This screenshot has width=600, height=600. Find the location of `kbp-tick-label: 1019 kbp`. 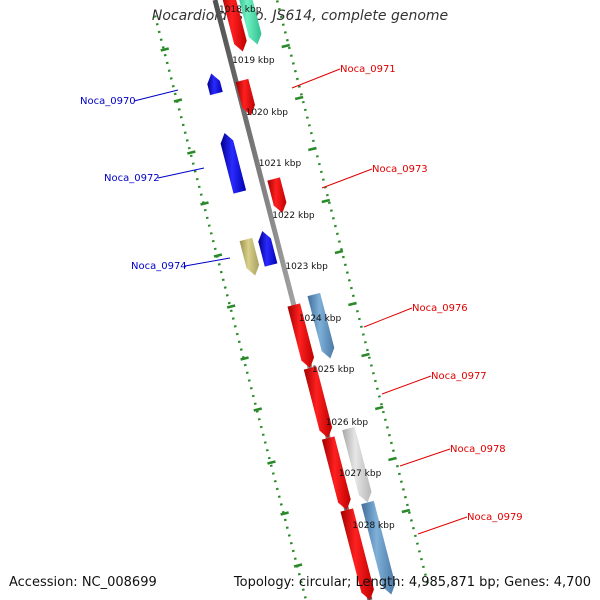

kbp-tick-label: 1019 kbp is located at coordinates (253, 61).